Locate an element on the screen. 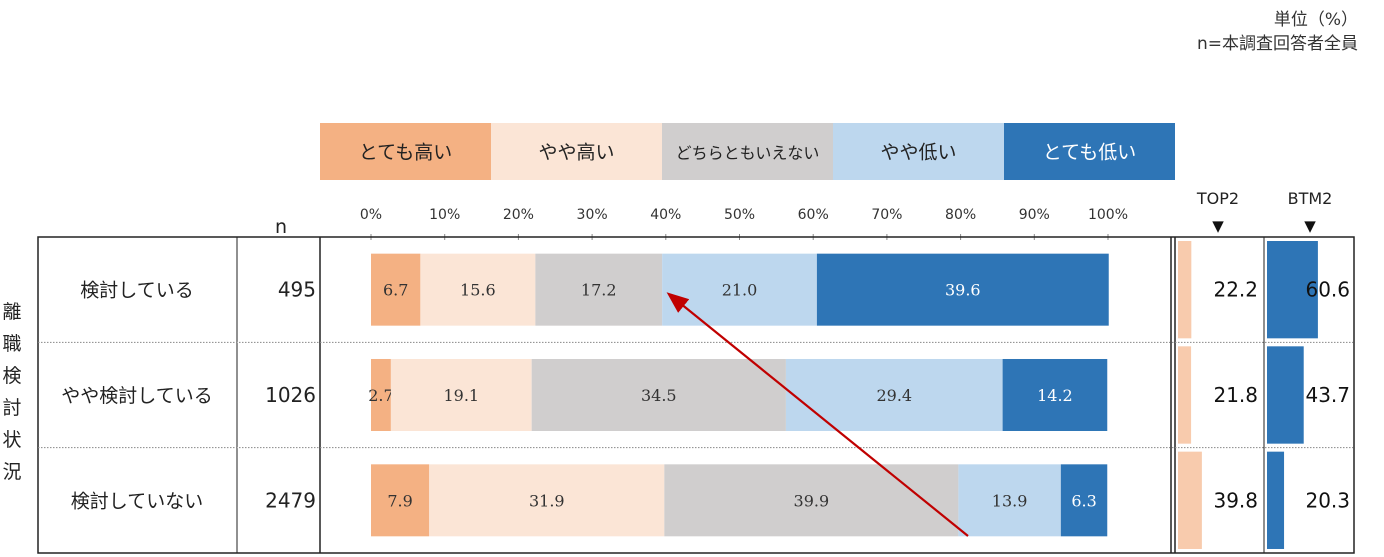 The image size is (1384, 557). legend-label-2: やや高い is located at coordinates (576, 153).